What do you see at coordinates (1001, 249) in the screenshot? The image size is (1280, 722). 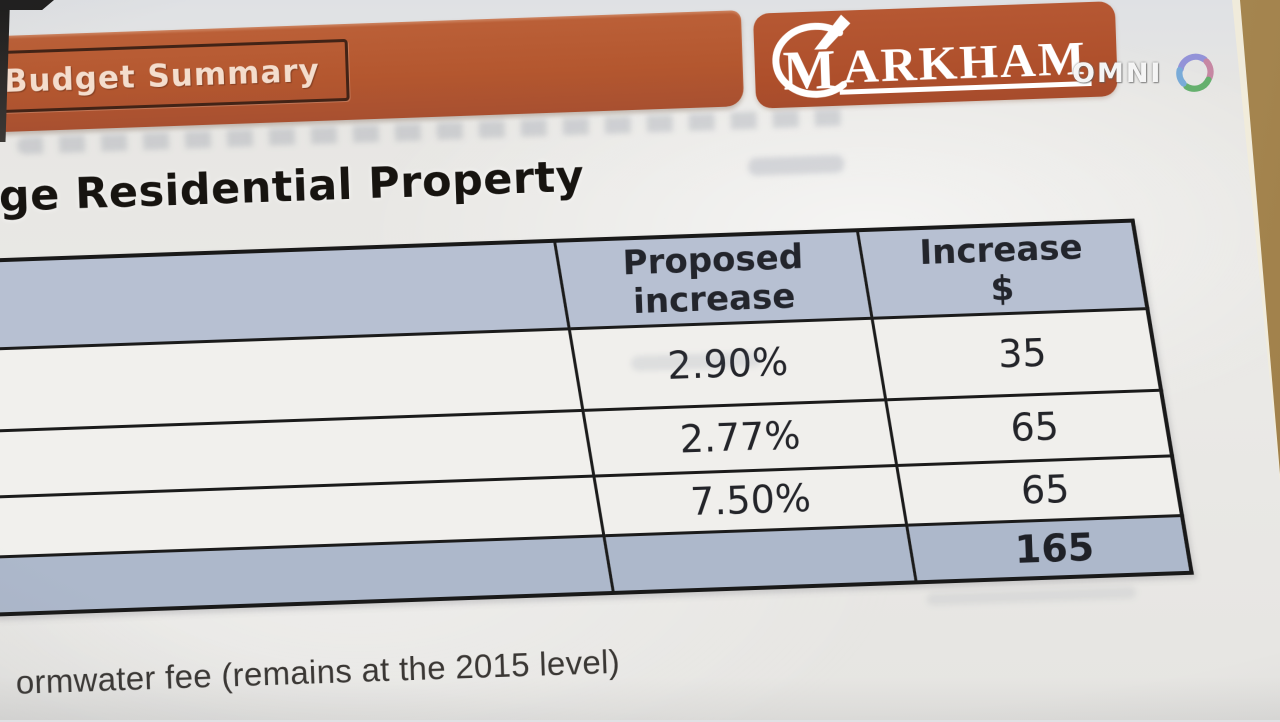 I see `header-increase-line1: Increase` at bounding box center [1001, 249].